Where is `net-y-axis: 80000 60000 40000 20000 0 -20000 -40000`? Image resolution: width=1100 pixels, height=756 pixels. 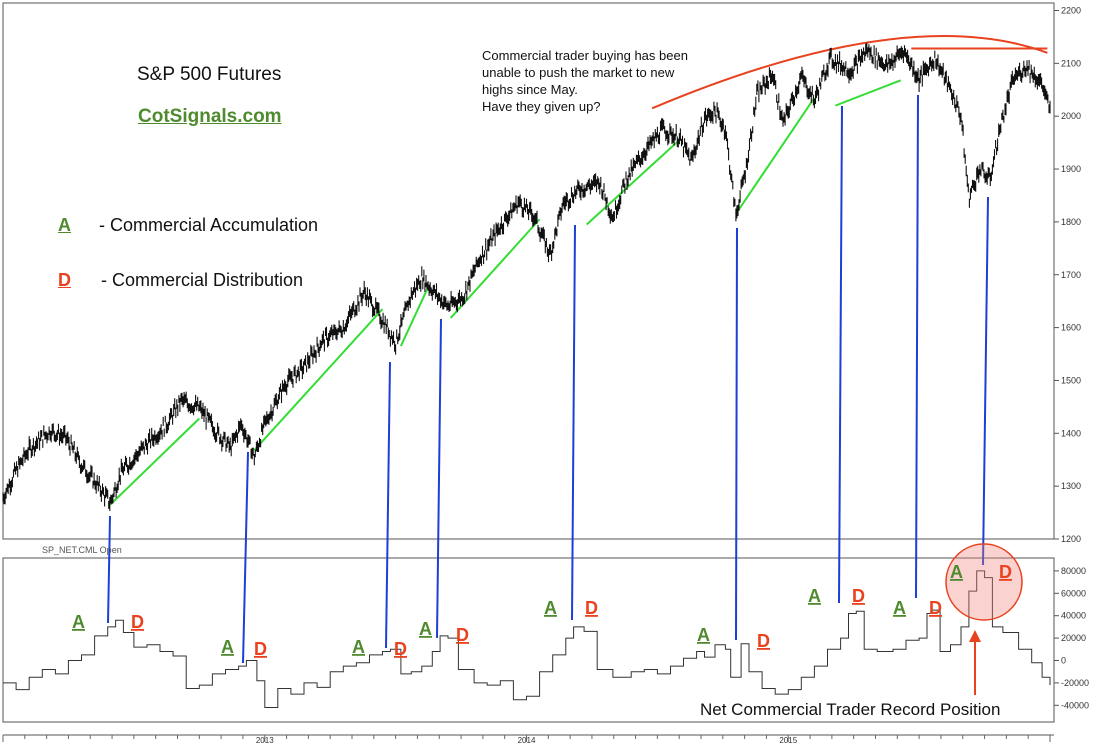 net-y-axis: 80000 60000 40000 20000 0 -20000 -40000 is located at coordinates (1071, 638).